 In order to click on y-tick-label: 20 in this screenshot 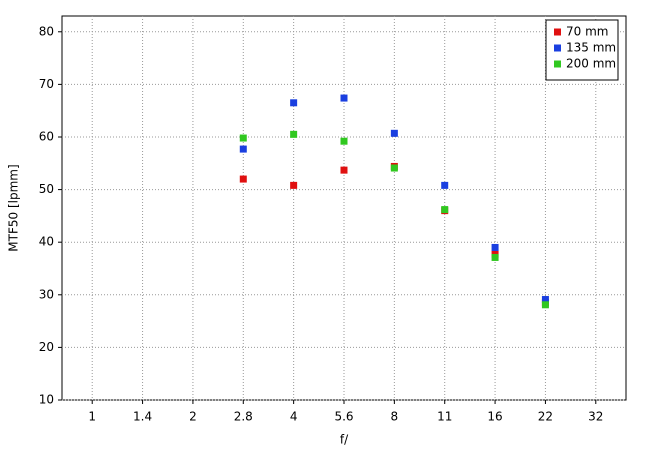, I will do `click(46, 347)`.